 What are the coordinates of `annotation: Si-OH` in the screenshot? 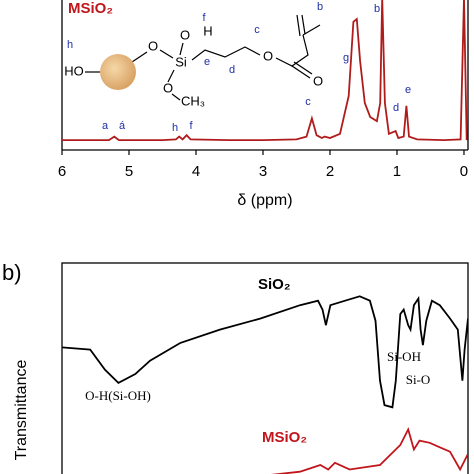 It's located at (404, 356).